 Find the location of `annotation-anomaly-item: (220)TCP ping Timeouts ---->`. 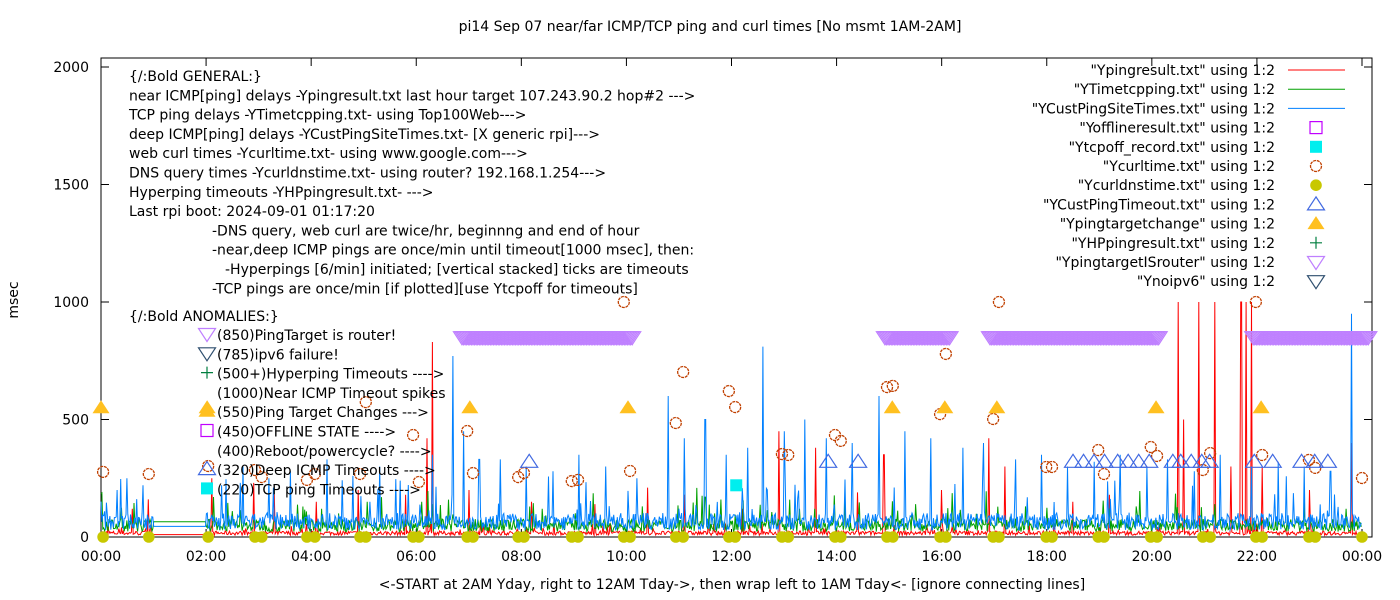

annotation-anomaly-item: (220)TCP ping Timeouts ----> is located at coordinates (319, 490).